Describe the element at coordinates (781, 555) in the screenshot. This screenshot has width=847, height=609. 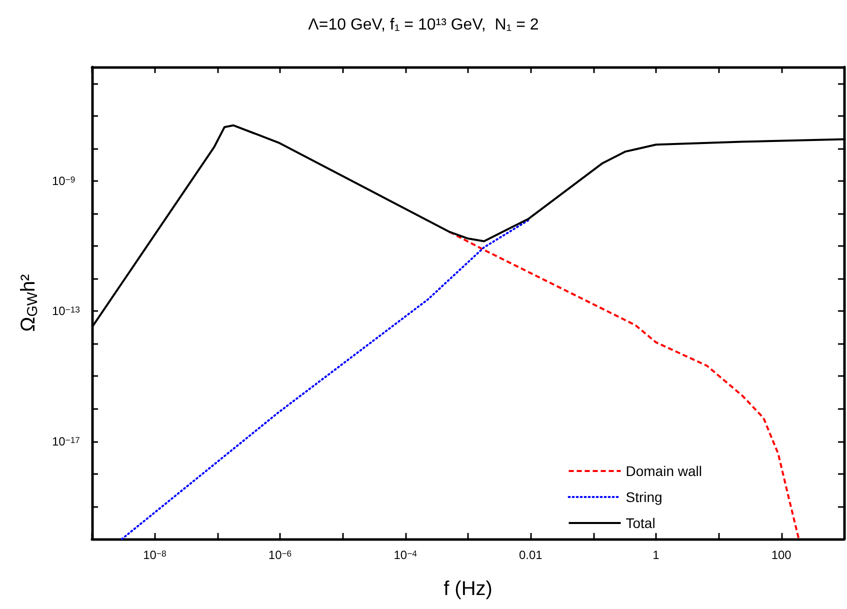
I see `x-tick-label: 100` at that location.